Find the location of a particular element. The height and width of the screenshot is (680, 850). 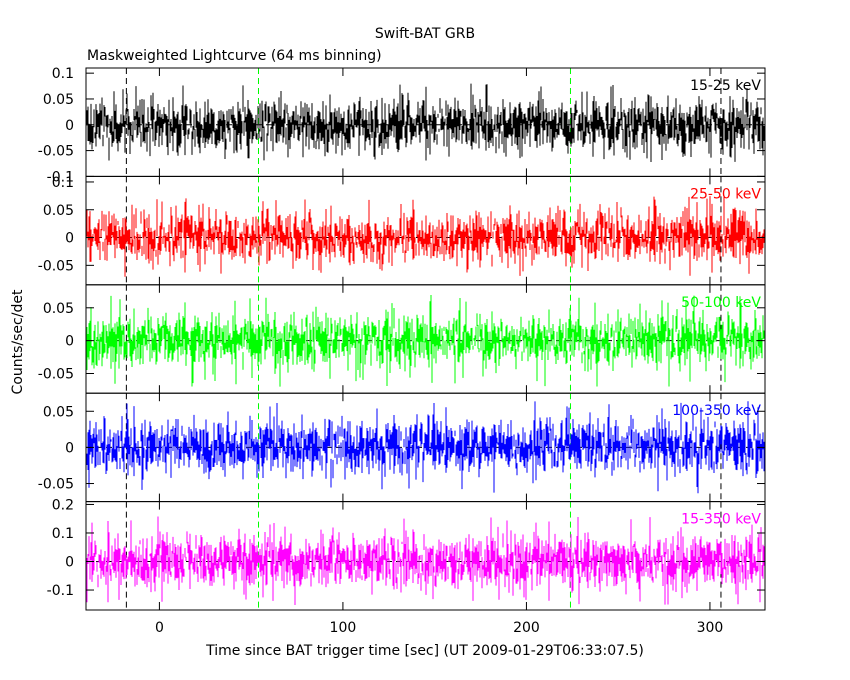

chart-title: Swift-BAT GRB is located at coordinates (425, 34).